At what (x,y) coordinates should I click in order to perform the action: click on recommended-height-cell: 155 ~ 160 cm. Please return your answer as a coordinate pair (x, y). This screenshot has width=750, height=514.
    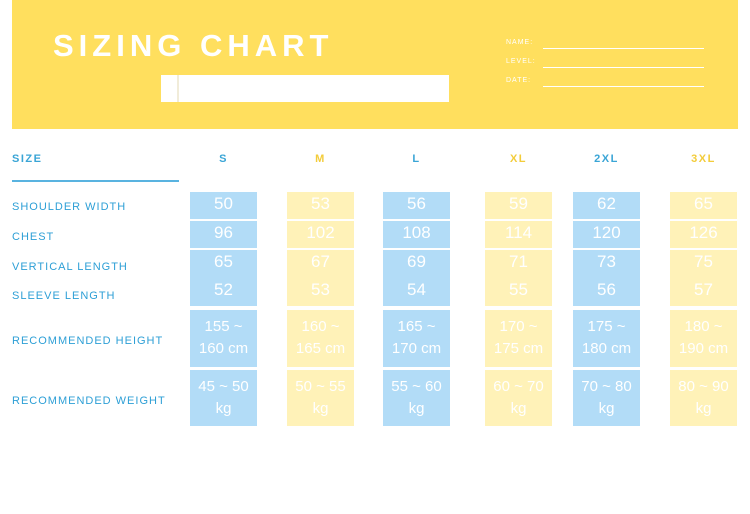
    Looking at the image, I should click on (223, 338).